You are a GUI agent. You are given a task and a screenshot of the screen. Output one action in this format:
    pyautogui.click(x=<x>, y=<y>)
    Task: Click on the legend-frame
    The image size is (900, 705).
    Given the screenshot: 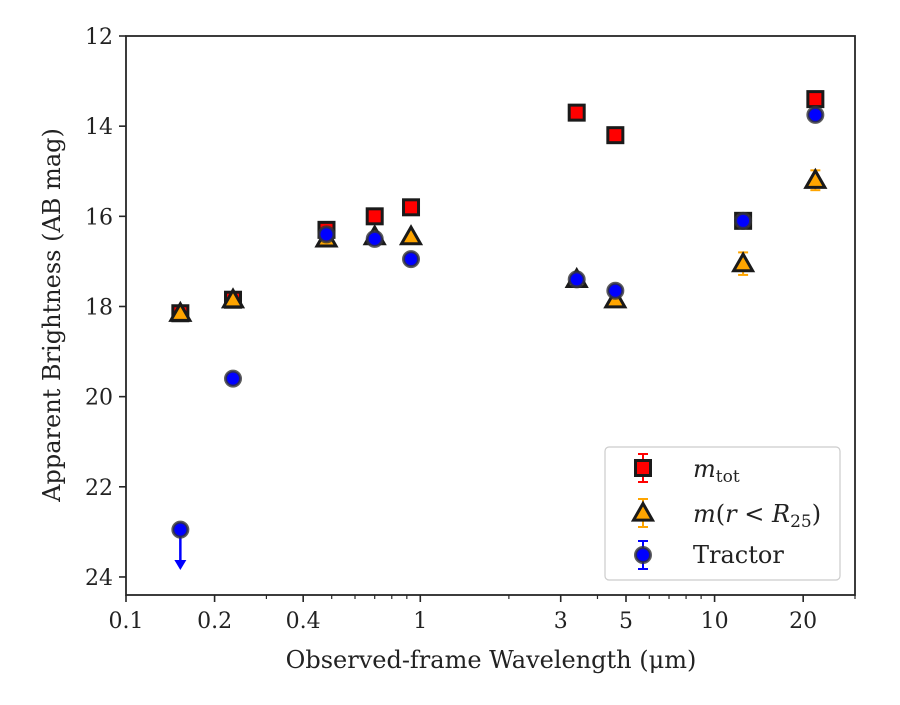 What is the action you would take?
    pyautogui.click(x=722, y=513)
    